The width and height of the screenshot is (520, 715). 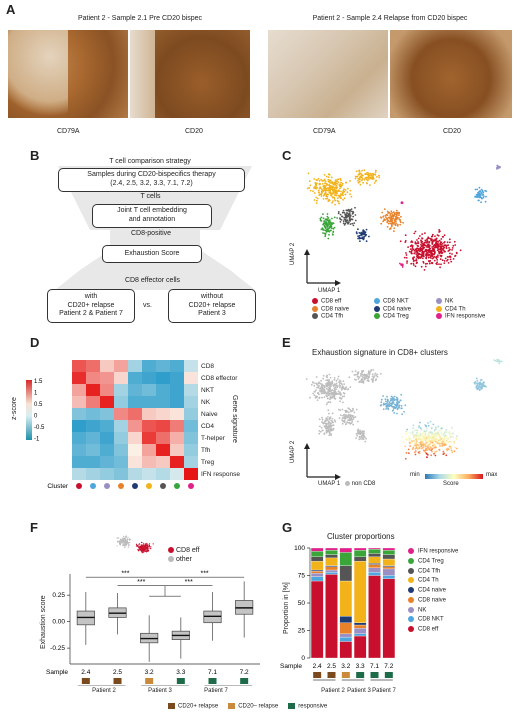 What do you see at coordinates (43, 622) in the screenshot?
I see `boxplot-ylabel: Exhaustion score` at bounding box center [43, 622].